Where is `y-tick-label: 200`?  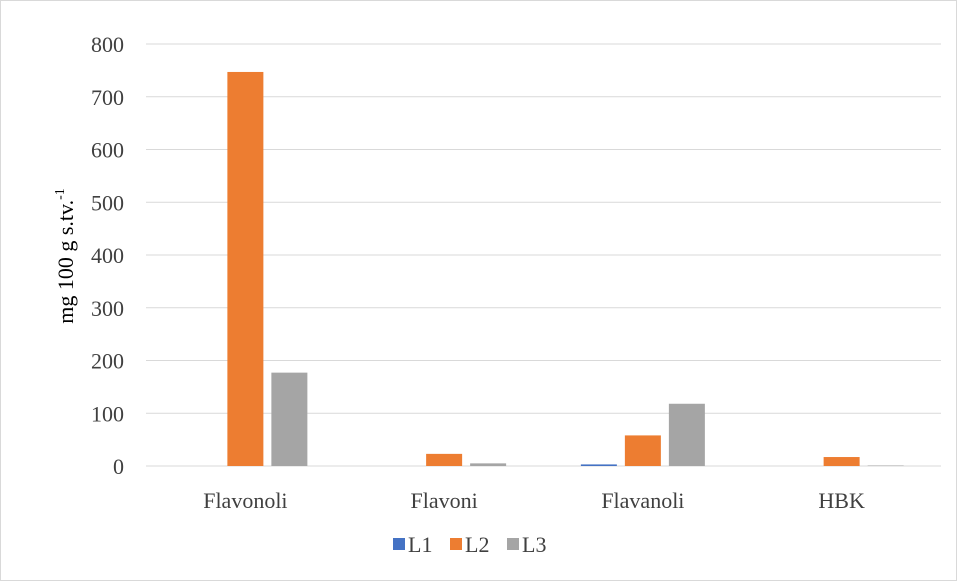 y-tick-label: 200 is located at coordinates (107, 361).